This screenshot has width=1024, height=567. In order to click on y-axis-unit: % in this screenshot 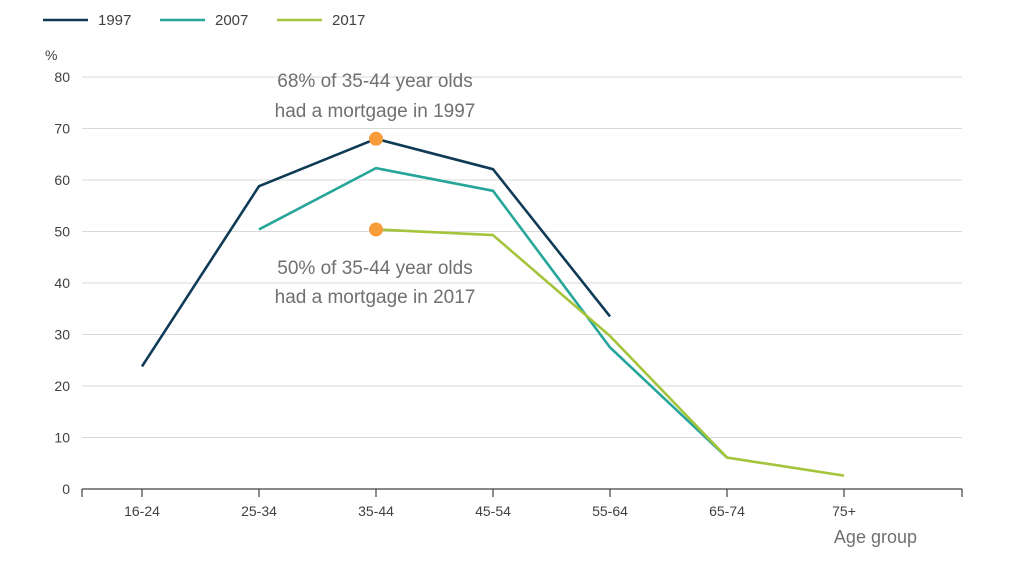, I will do `click(51, 55)`.